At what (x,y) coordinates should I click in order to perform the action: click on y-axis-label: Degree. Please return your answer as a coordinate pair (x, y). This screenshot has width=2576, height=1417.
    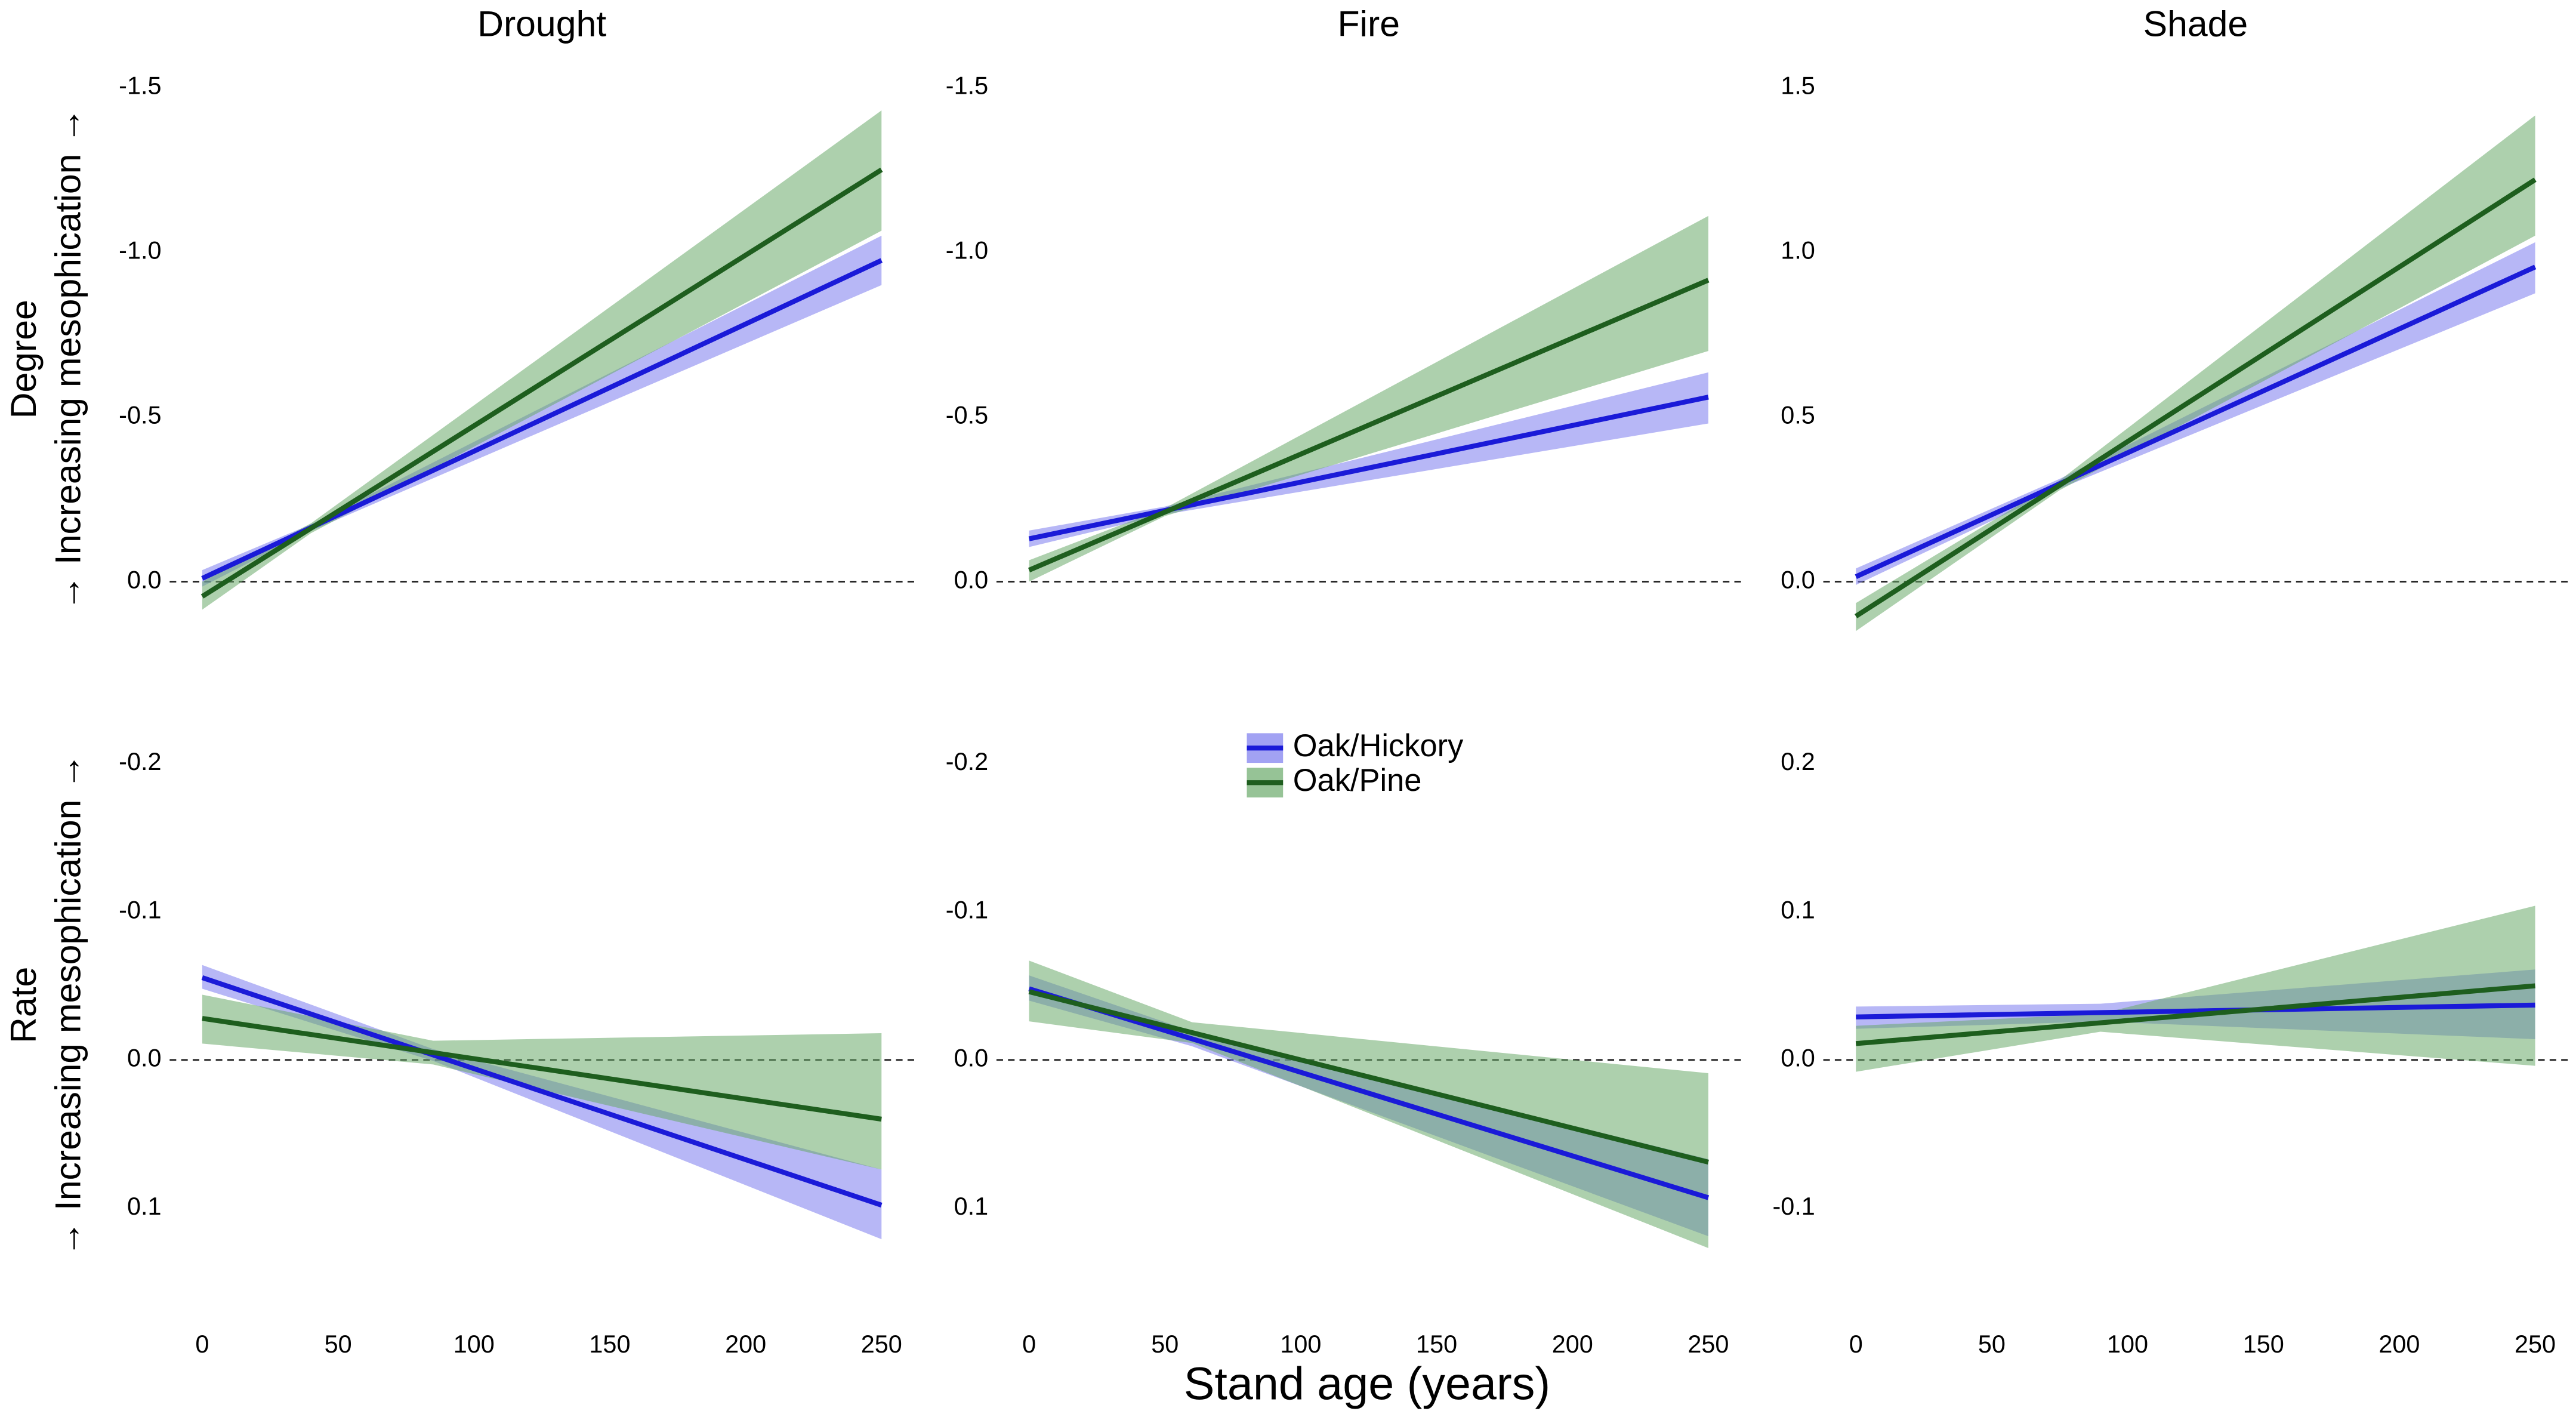
    Looking at the image, I should click on (24, 359).